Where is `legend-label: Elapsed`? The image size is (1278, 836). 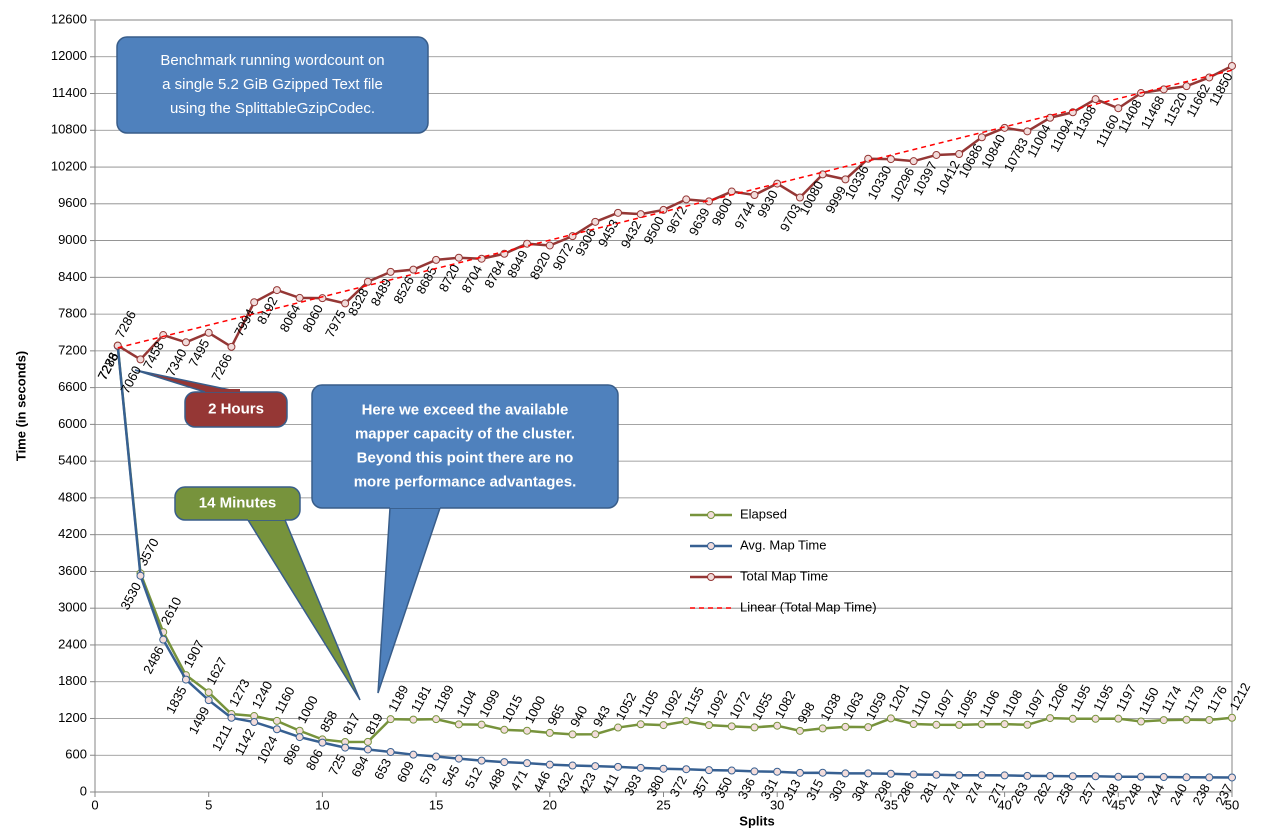 legend-label: Elapsed is located at coordinates (763, 513).